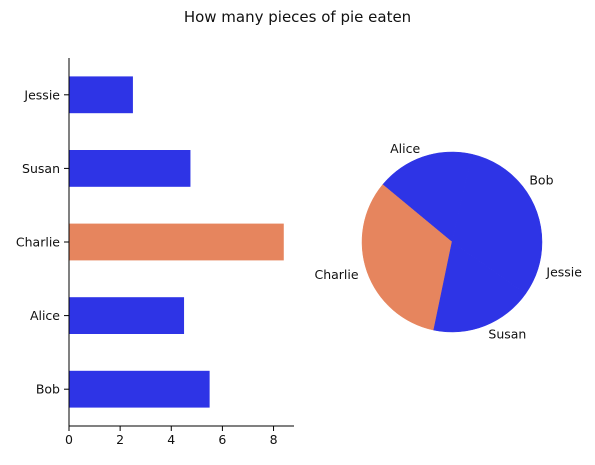  Describe the element at coordinates (69, 439) in the screenshot. I see `x-tick-label: 0` at that location.